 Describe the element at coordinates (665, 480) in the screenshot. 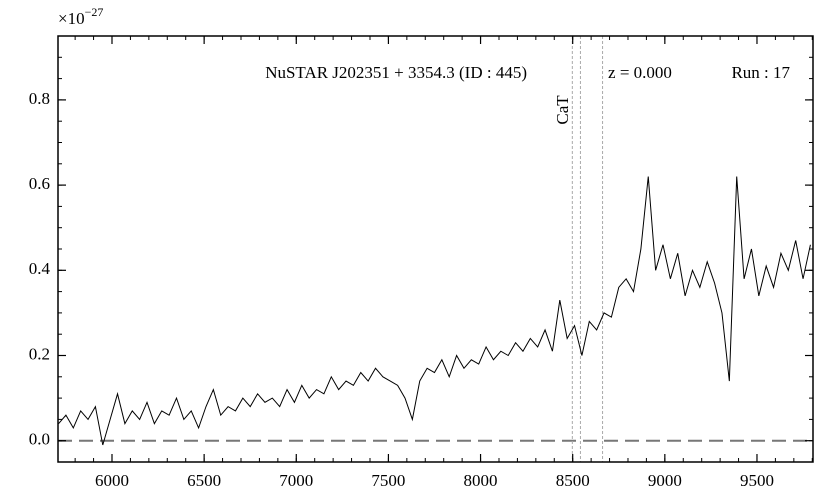

I see `x-tick-label: 9000` at that location.